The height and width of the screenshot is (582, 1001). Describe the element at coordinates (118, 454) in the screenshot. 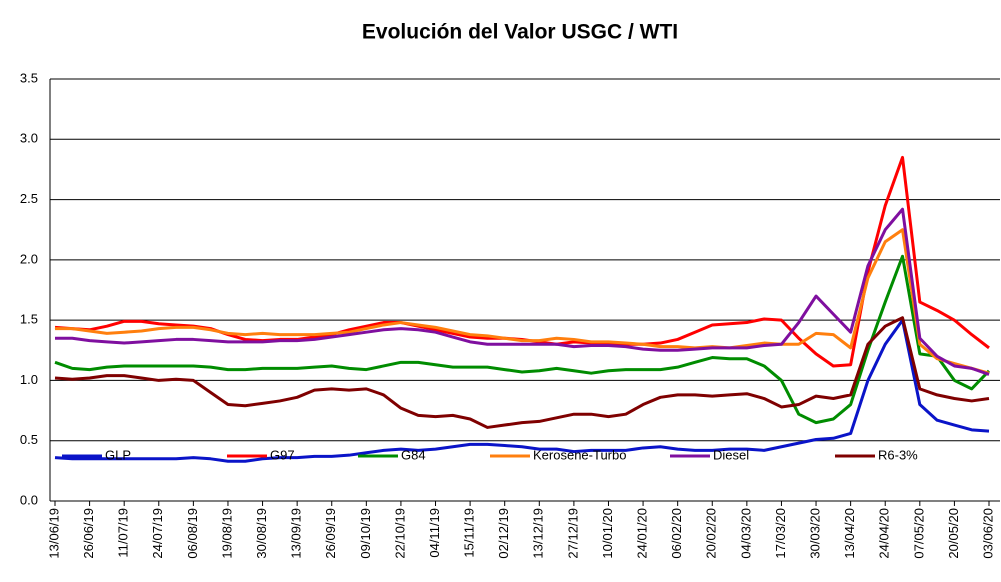

I see `legend-label: GLP` at that location.